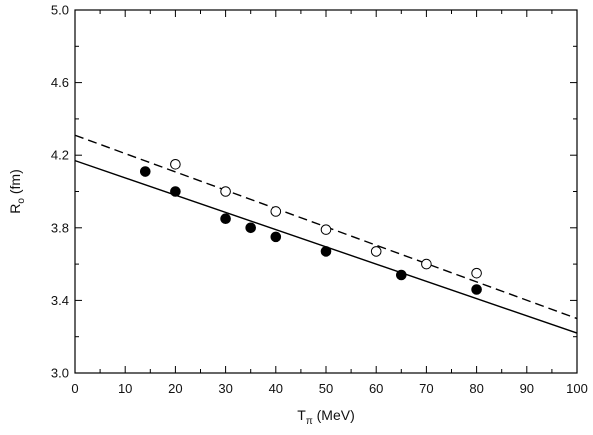 This screenshot has height=435, width=593. Describe the element at coordinates (334, 415) in the screenshot. I see `x-axis-label-unit: (MeV)` at that location.